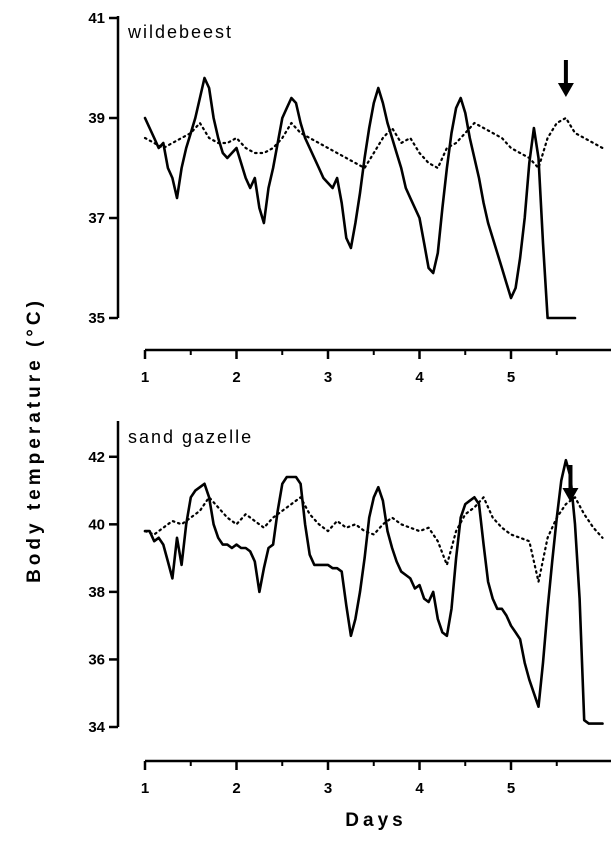  I want to click on y-tick-label: 35, so click(96, 318).